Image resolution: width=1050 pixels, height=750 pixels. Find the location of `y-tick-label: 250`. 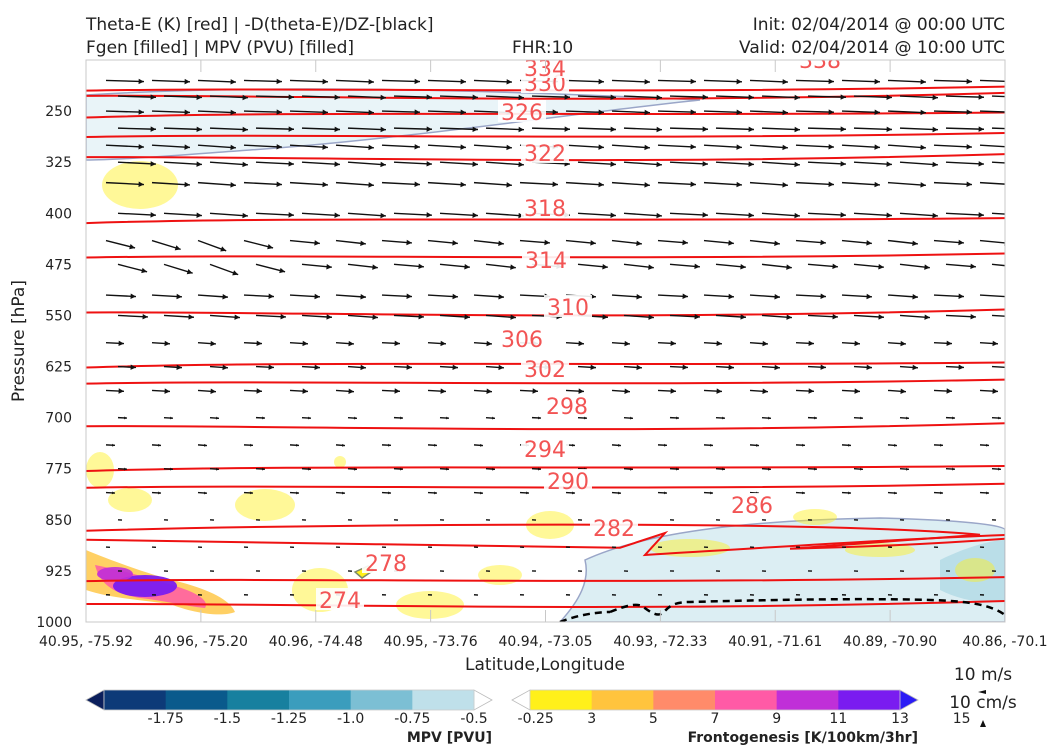

y-tick-label: 250 is located at coordinates (58, 112).